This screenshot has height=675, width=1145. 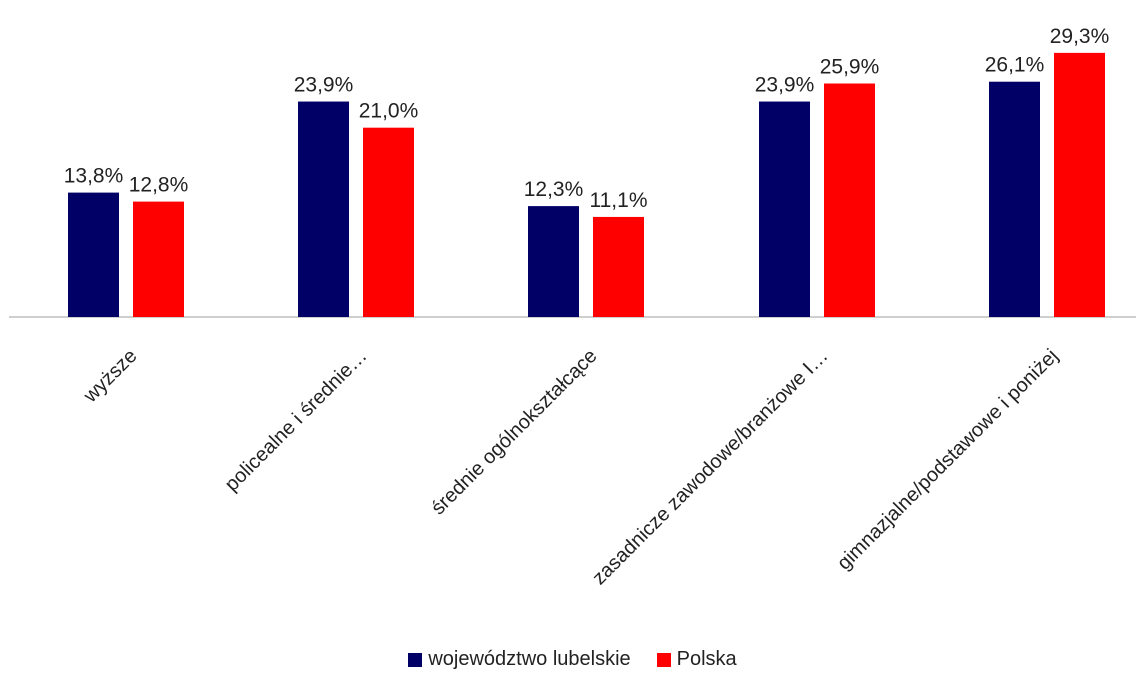 What do you see at coordinates (1015, 65) in the screenshot?
I see `data-label-series-0-4: 26,1%` at bounding box center [1015, 65].